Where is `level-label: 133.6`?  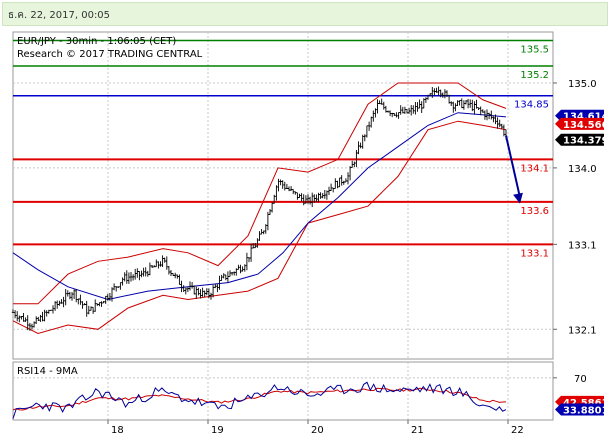
level-label: 133.6 is located at coordinates (534, 211).